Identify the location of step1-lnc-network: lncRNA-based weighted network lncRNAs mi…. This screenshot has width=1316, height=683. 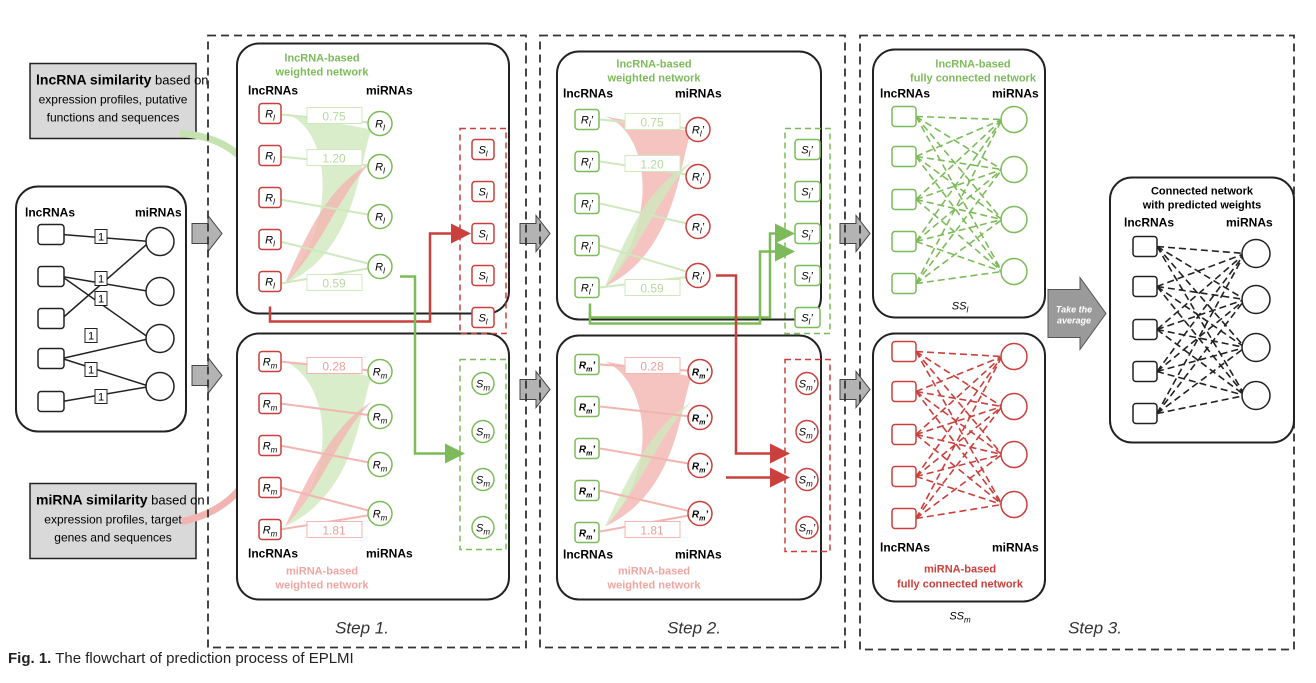
(373, 178).